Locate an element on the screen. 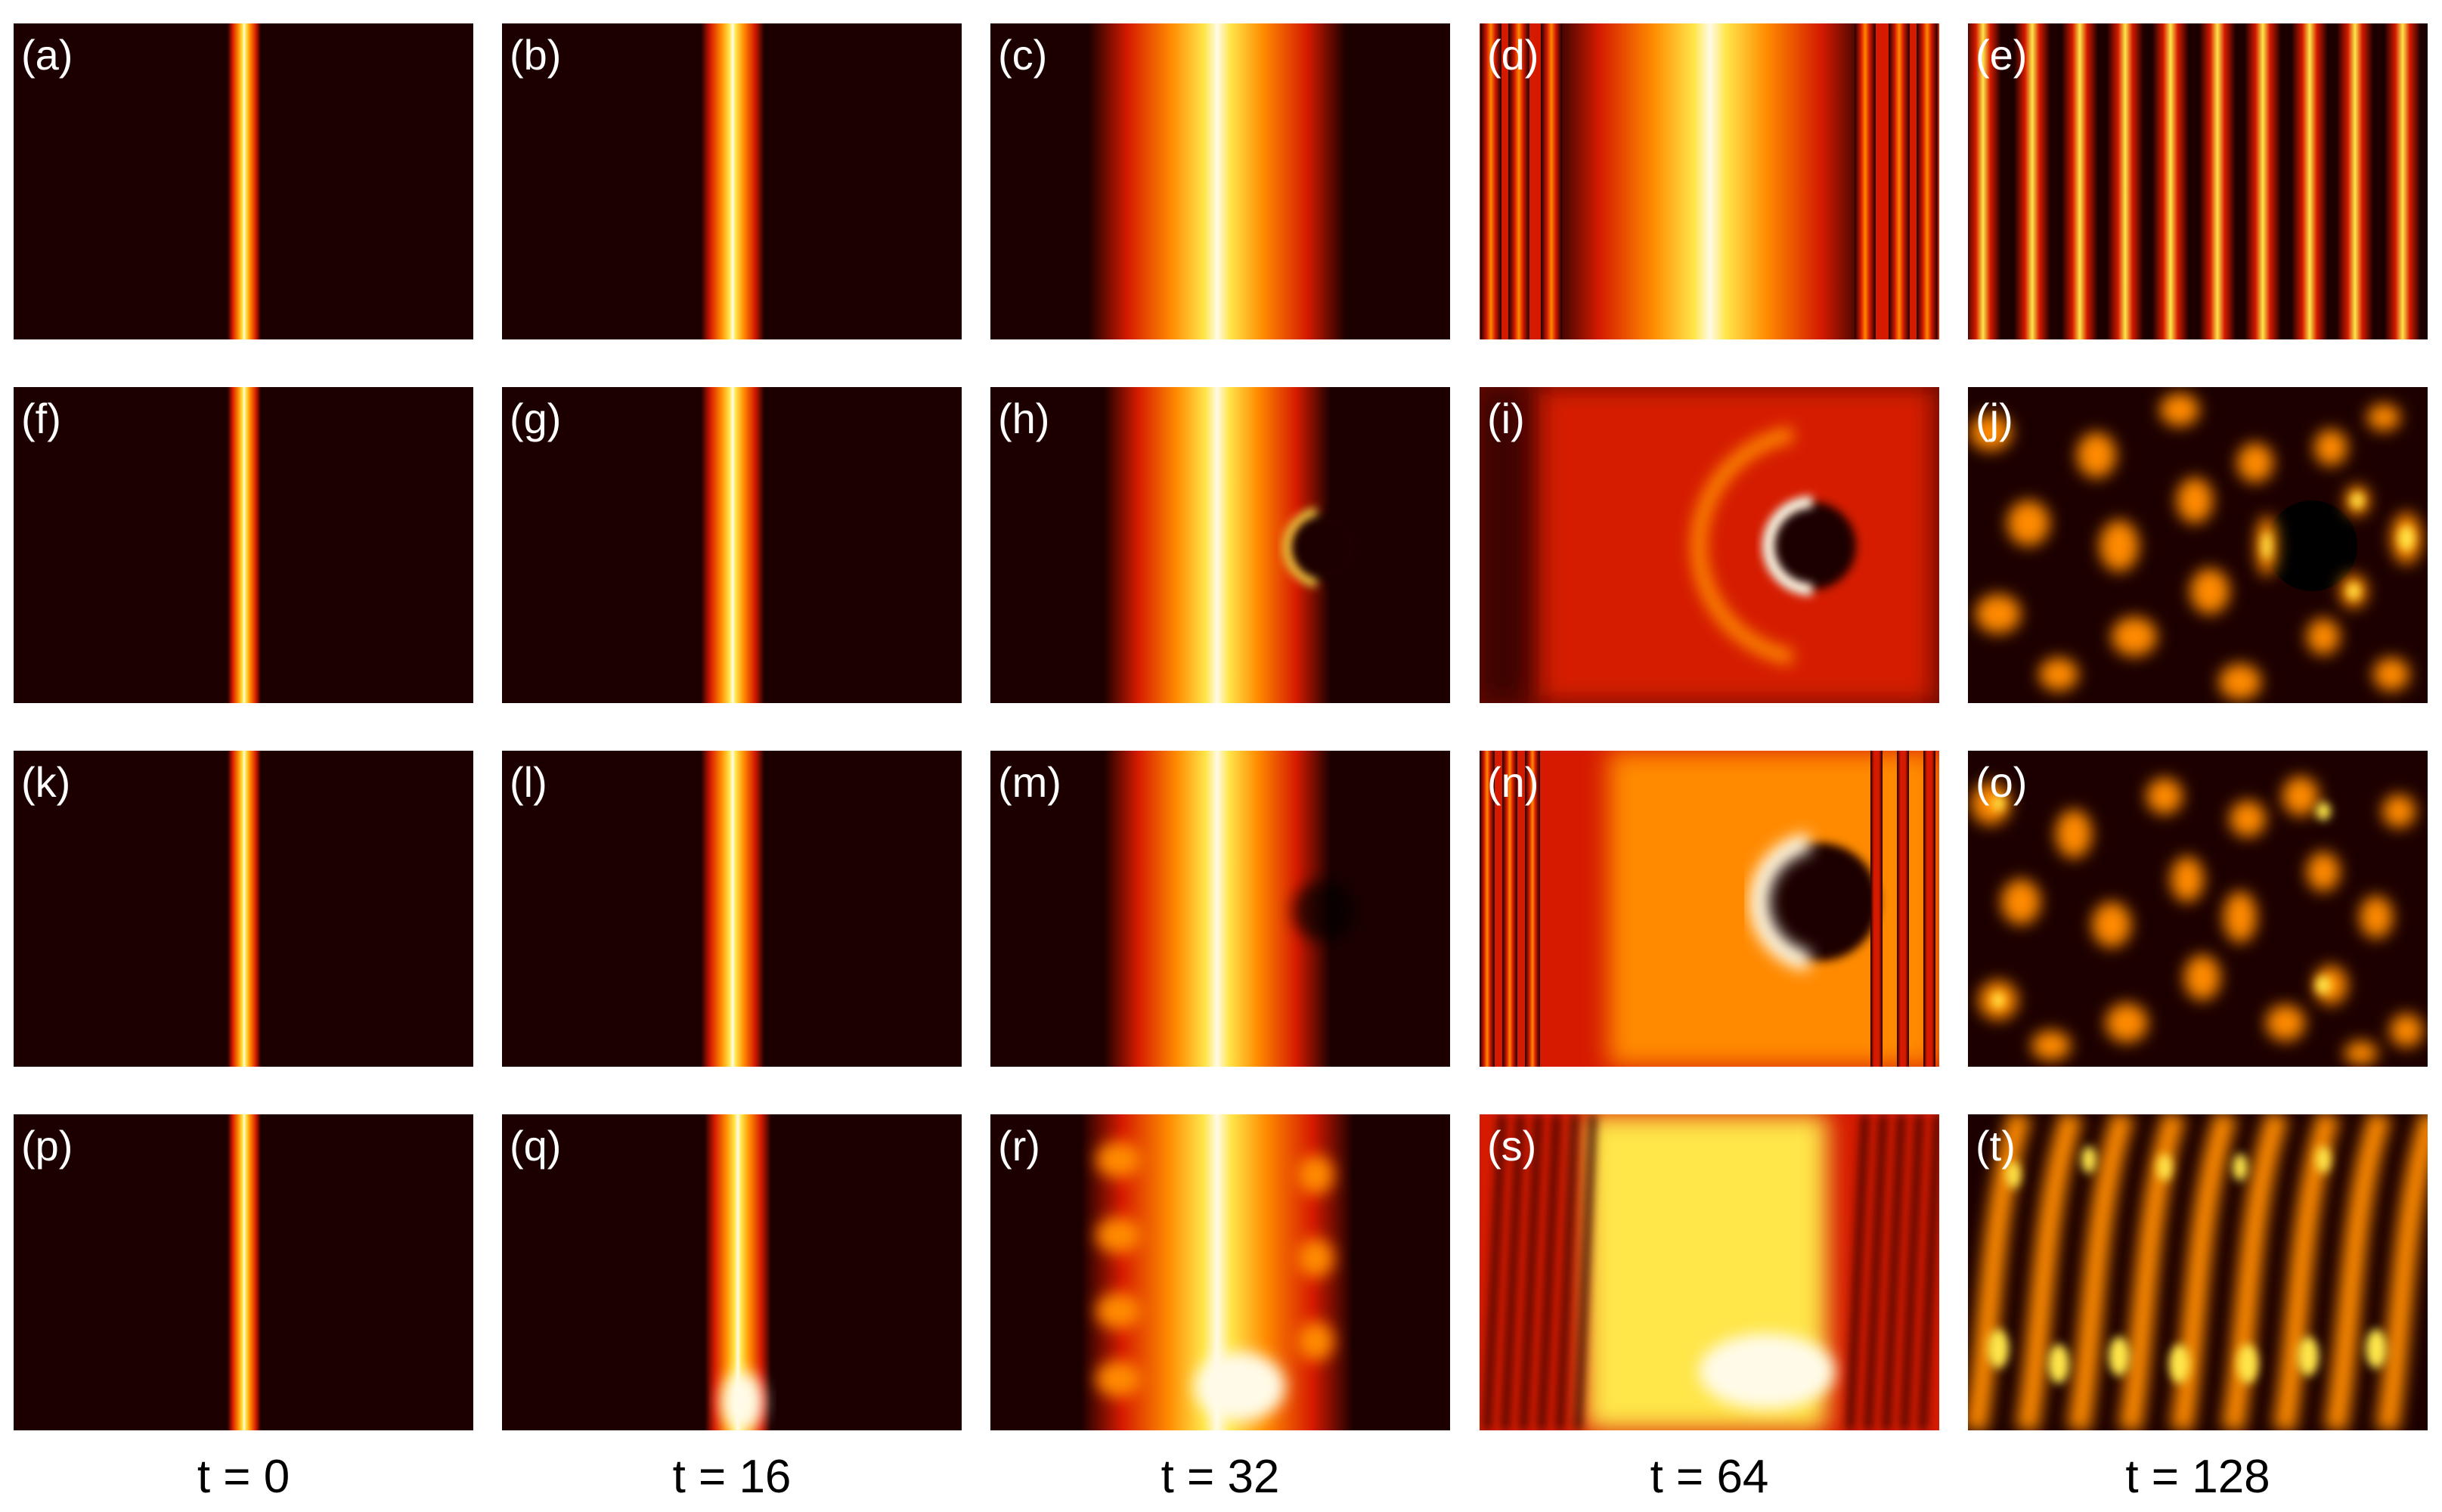 This screenshot has width=2442, height=1512. panel-c: (c) is located at coordinates (1220, 181).